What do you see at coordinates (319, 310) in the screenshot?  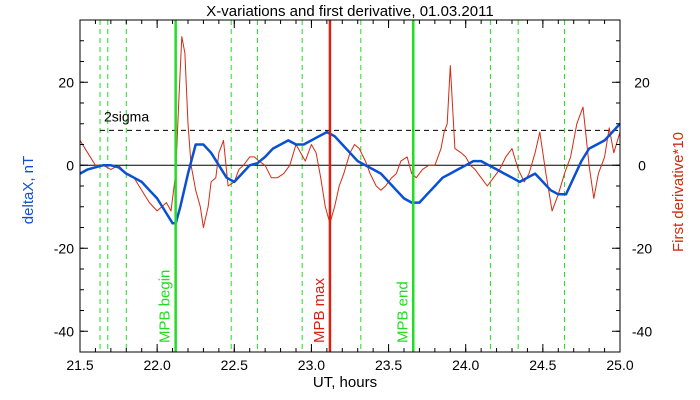 I see `boundary-label-1: MPB max` at bounding box center [319, 310].